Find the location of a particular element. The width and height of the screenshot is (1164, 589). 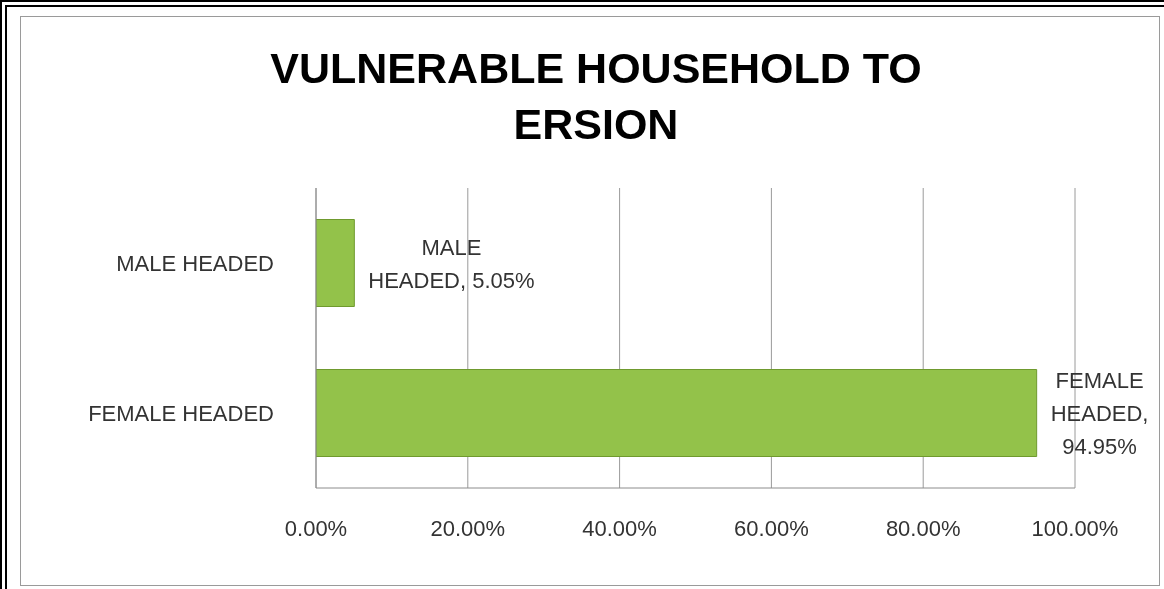

x-tick-label: 40.00% is located at coordinates (619, 528).